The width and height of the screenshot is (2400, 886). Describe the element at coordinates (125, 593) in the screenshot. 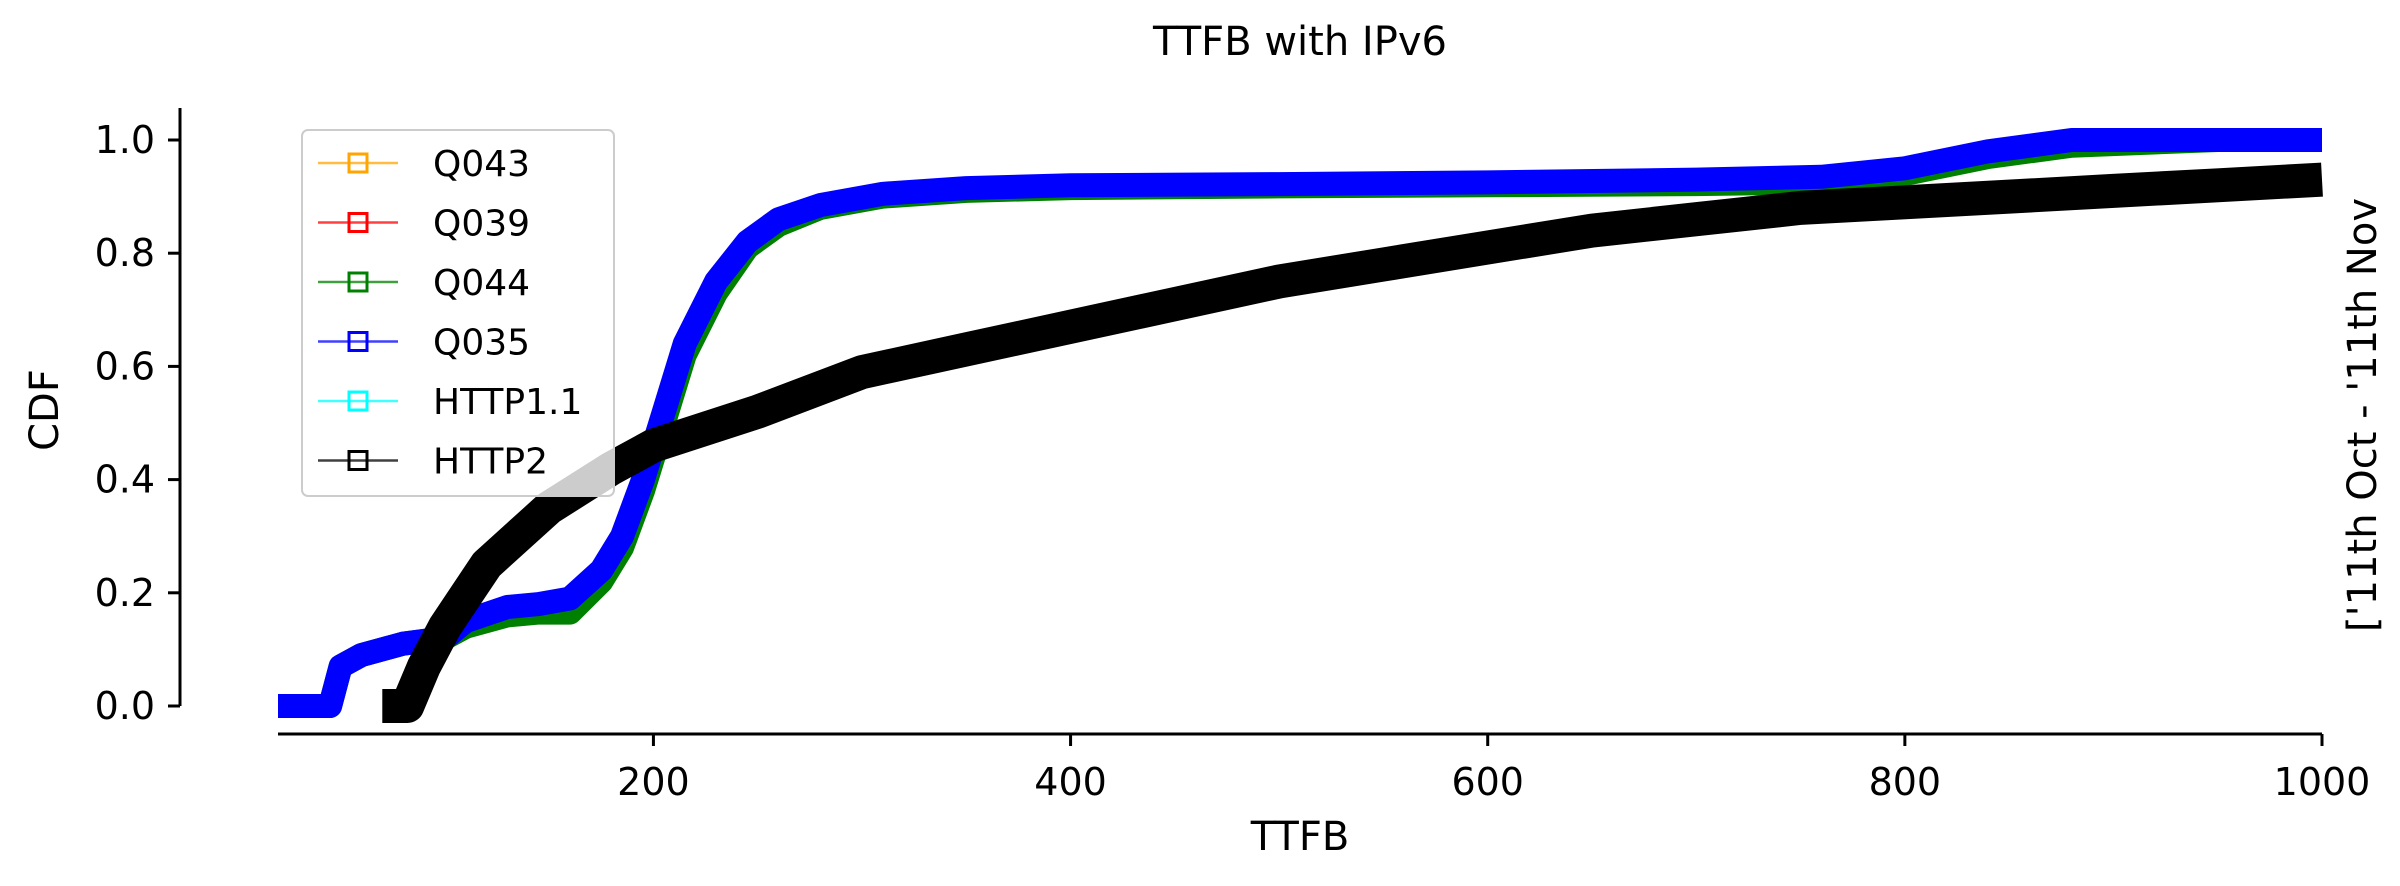

I see `y-tick-label: 0.2` at that location.